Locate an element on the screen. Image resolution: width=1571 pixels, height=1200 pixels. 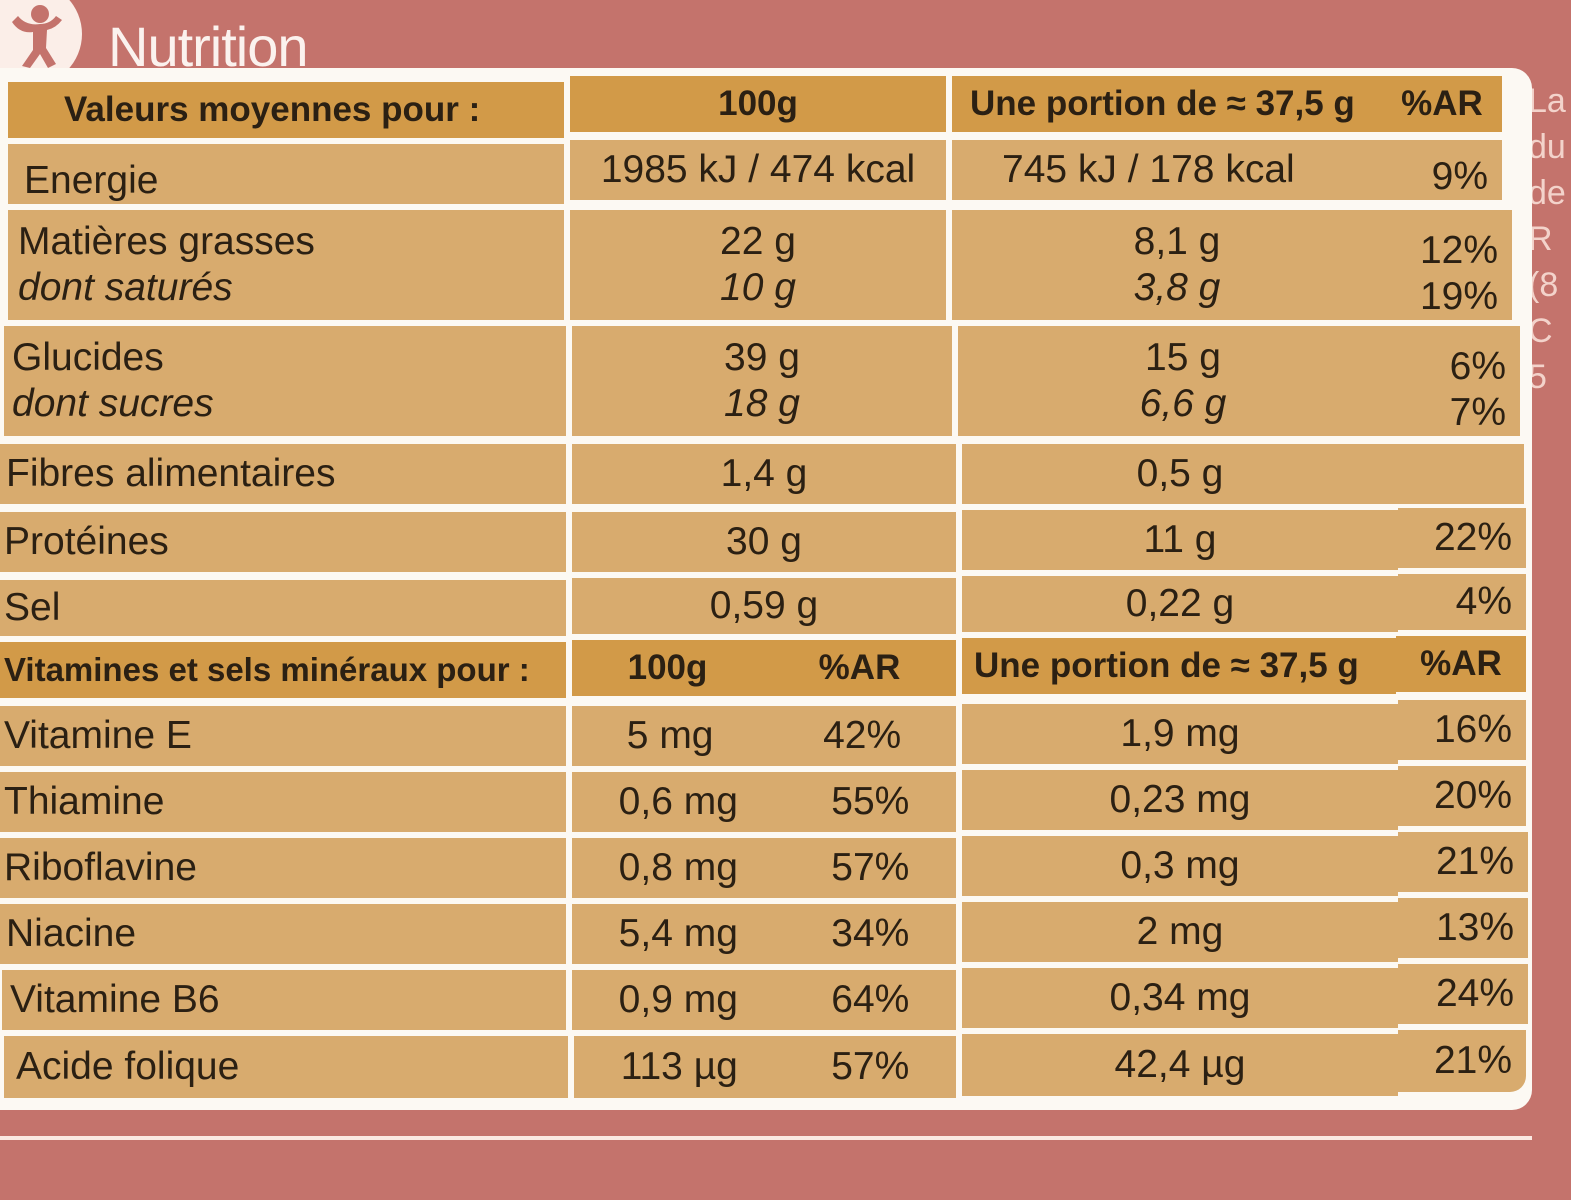
vitamin-row-label: Niacine is located at coordinates (283, 934).